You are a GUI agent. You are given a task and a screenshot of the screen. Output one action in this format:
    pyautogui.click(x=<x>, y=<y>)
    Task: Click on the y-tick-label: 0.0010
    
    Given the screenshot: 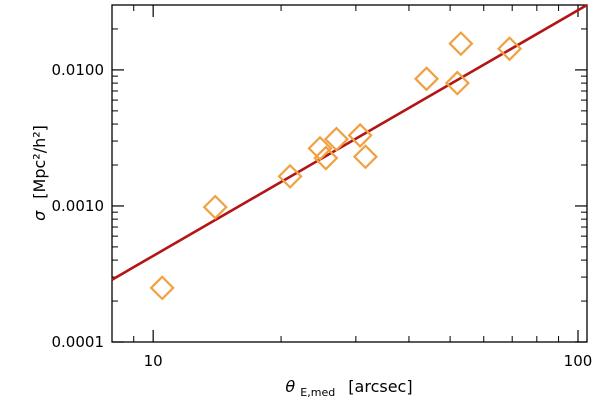 What is the action you would take?
    pyautogui.click(x=78, y=206)
    